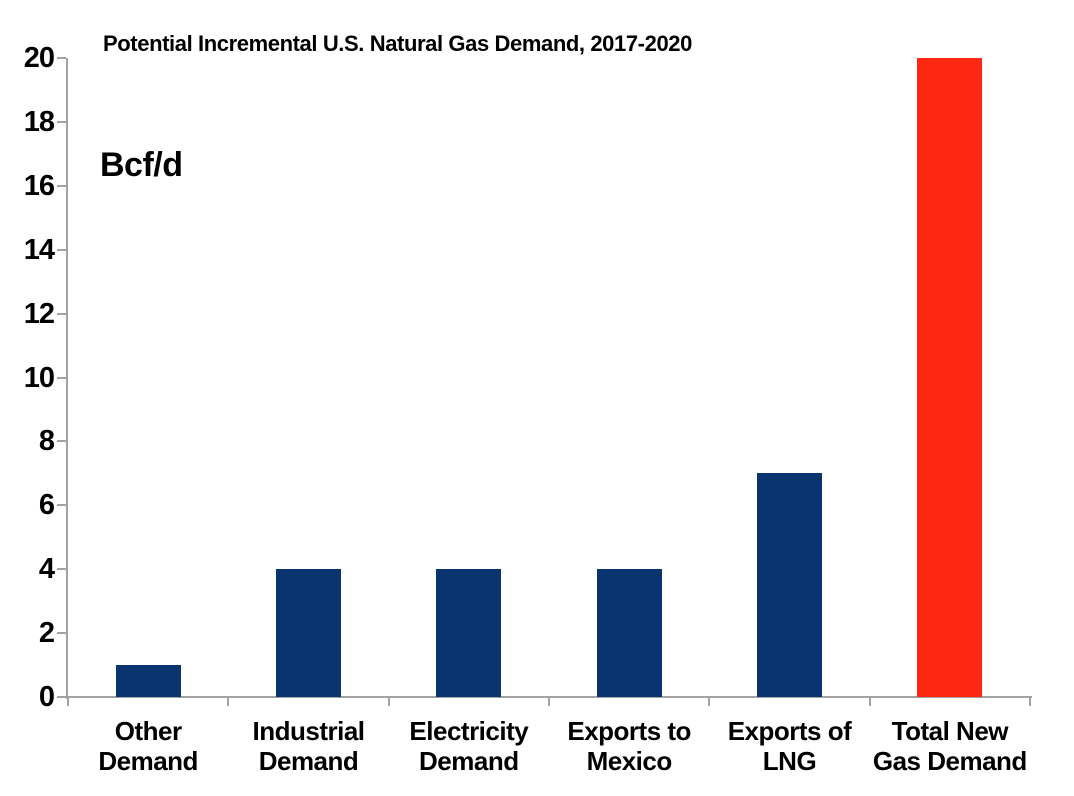 The image size is (1074, 796). I want to click on x-axis-category-label-line: Exports of, so click(789, 731).